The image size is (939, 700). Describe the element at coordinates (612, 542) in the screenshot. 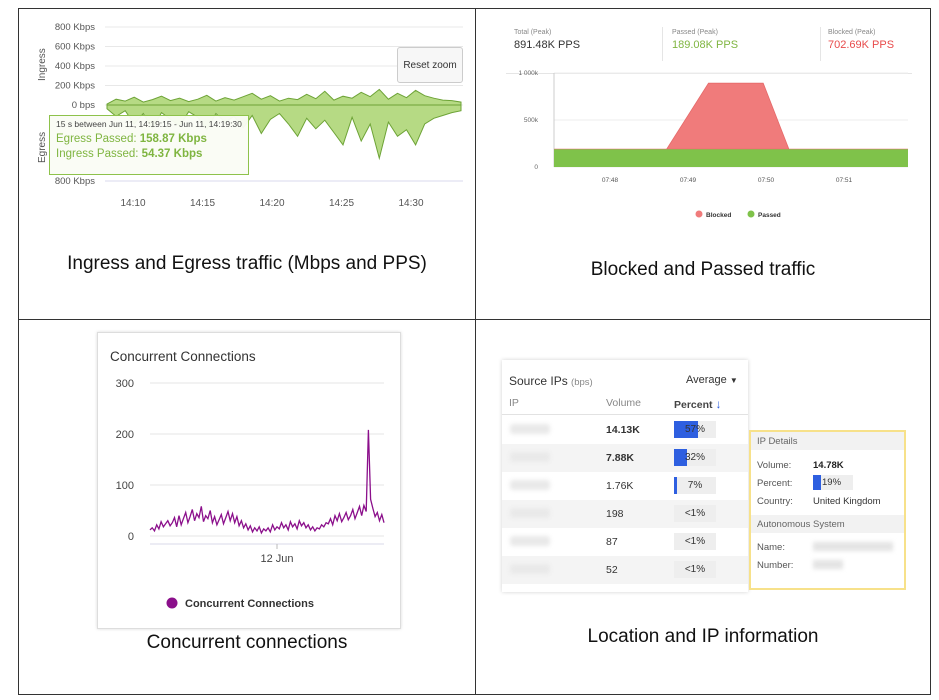

I see `volume-cell: 87` at that location.